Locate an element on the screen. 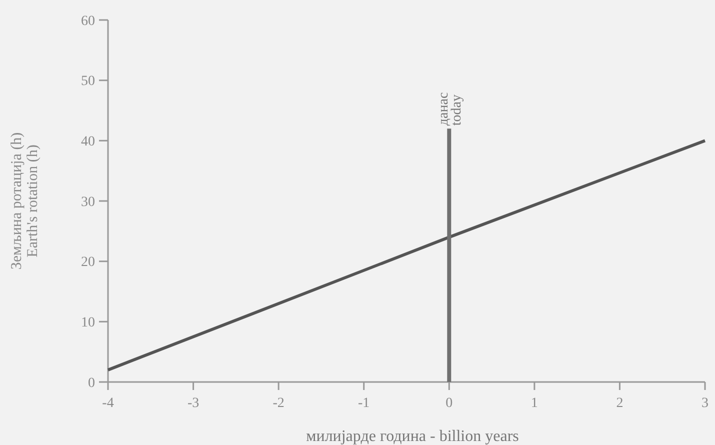 The width and height of the screenshot is (715, 445). ref-line-label: данас today is located at coordinates (450, 109).